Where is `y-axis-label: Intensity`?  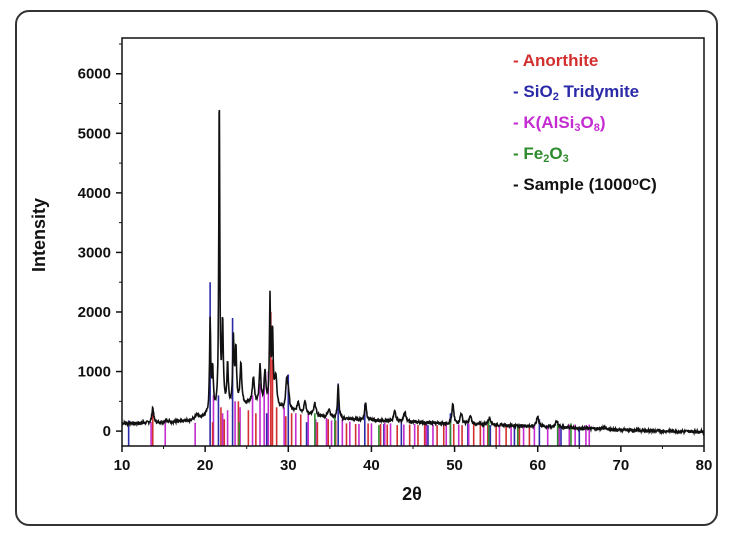 y-axis-label: Intensity is located at coordinates (39, 235).